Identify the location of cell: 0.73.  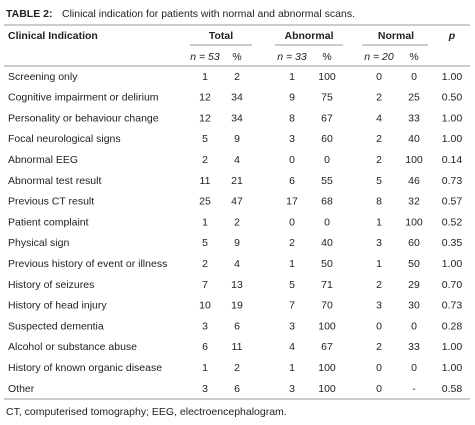
(452, 306).